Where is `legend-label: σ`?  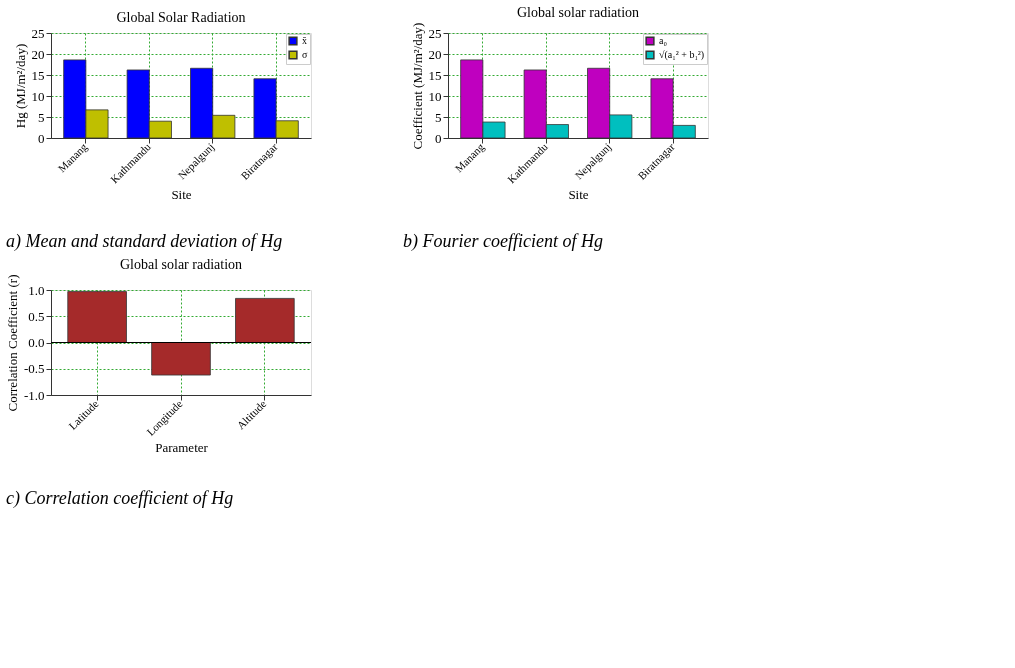 legend-label: σ is located at coordinates (305, 54).